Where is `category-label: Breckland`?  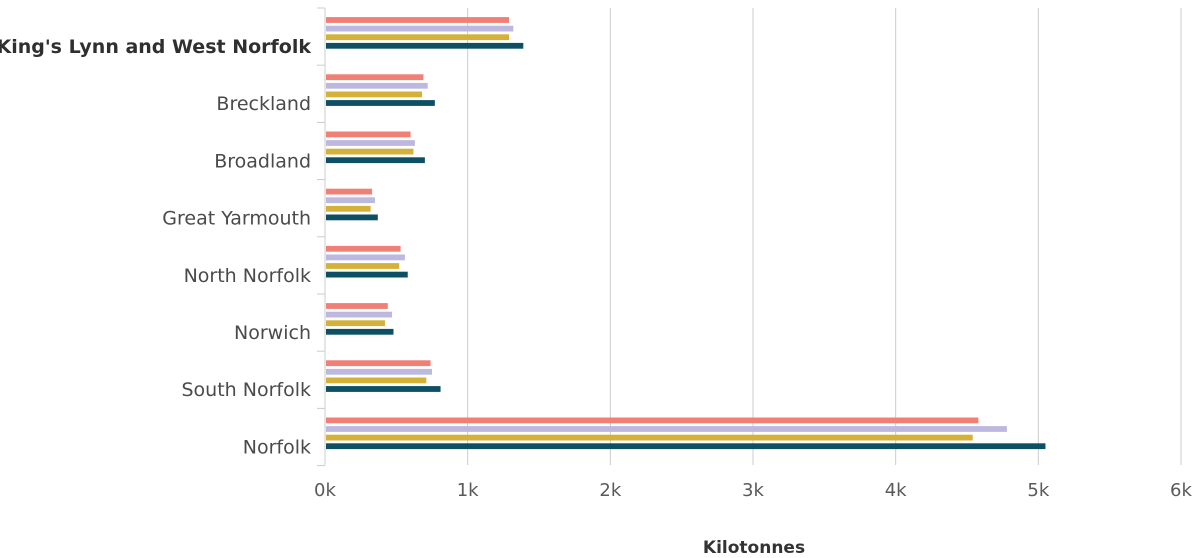 category-label: Breckland is located at coordinates (263, 104).